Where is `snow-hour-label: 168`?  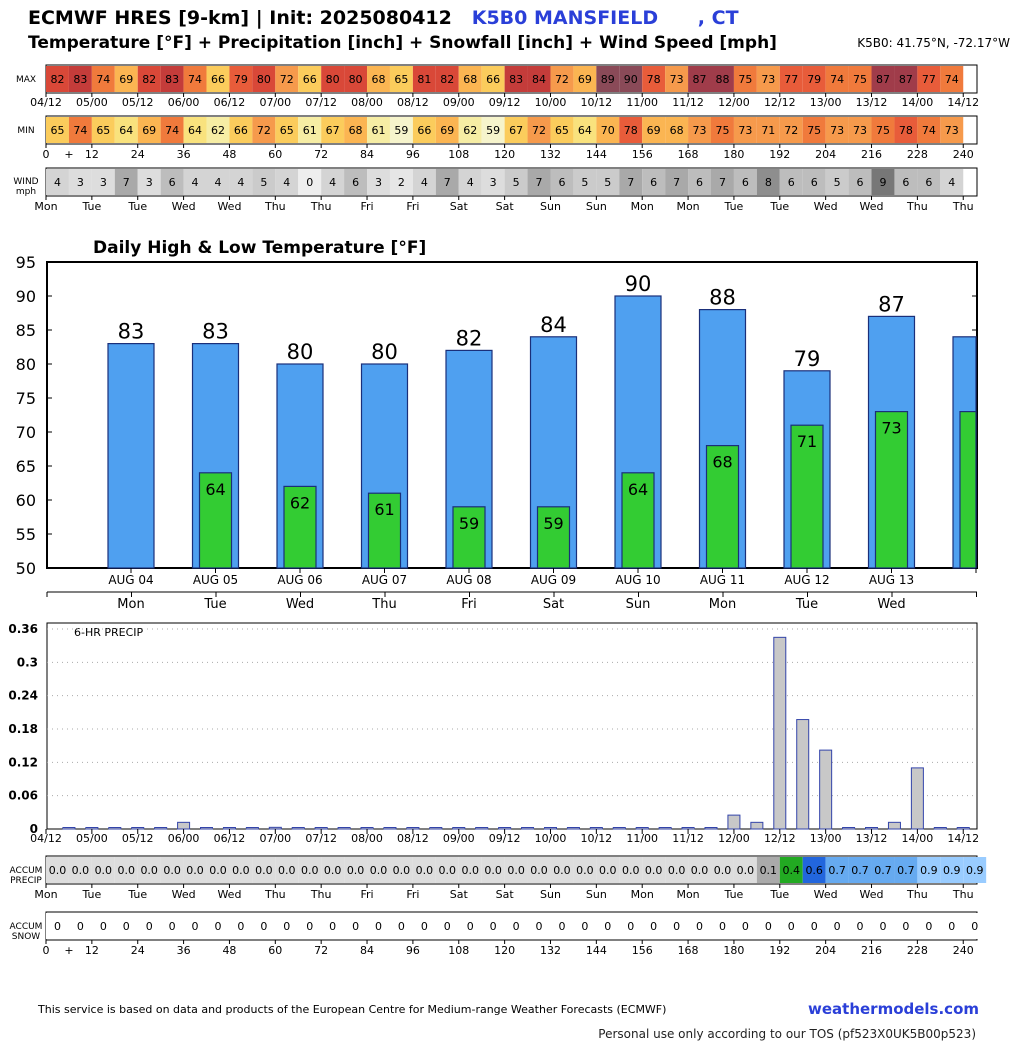
snow-hour-label: 168 is located at coordinates (688, 950).